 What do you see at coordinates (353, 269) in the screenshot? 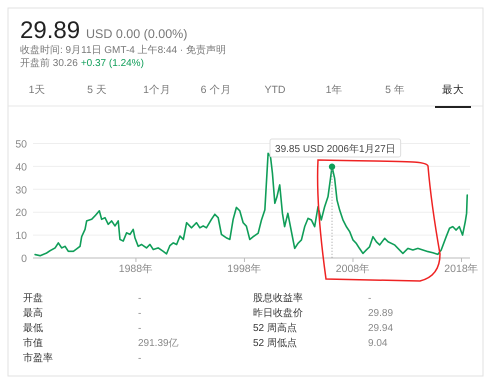
I see `x-tick-label: 2008年` at bounding box center [353, 269].